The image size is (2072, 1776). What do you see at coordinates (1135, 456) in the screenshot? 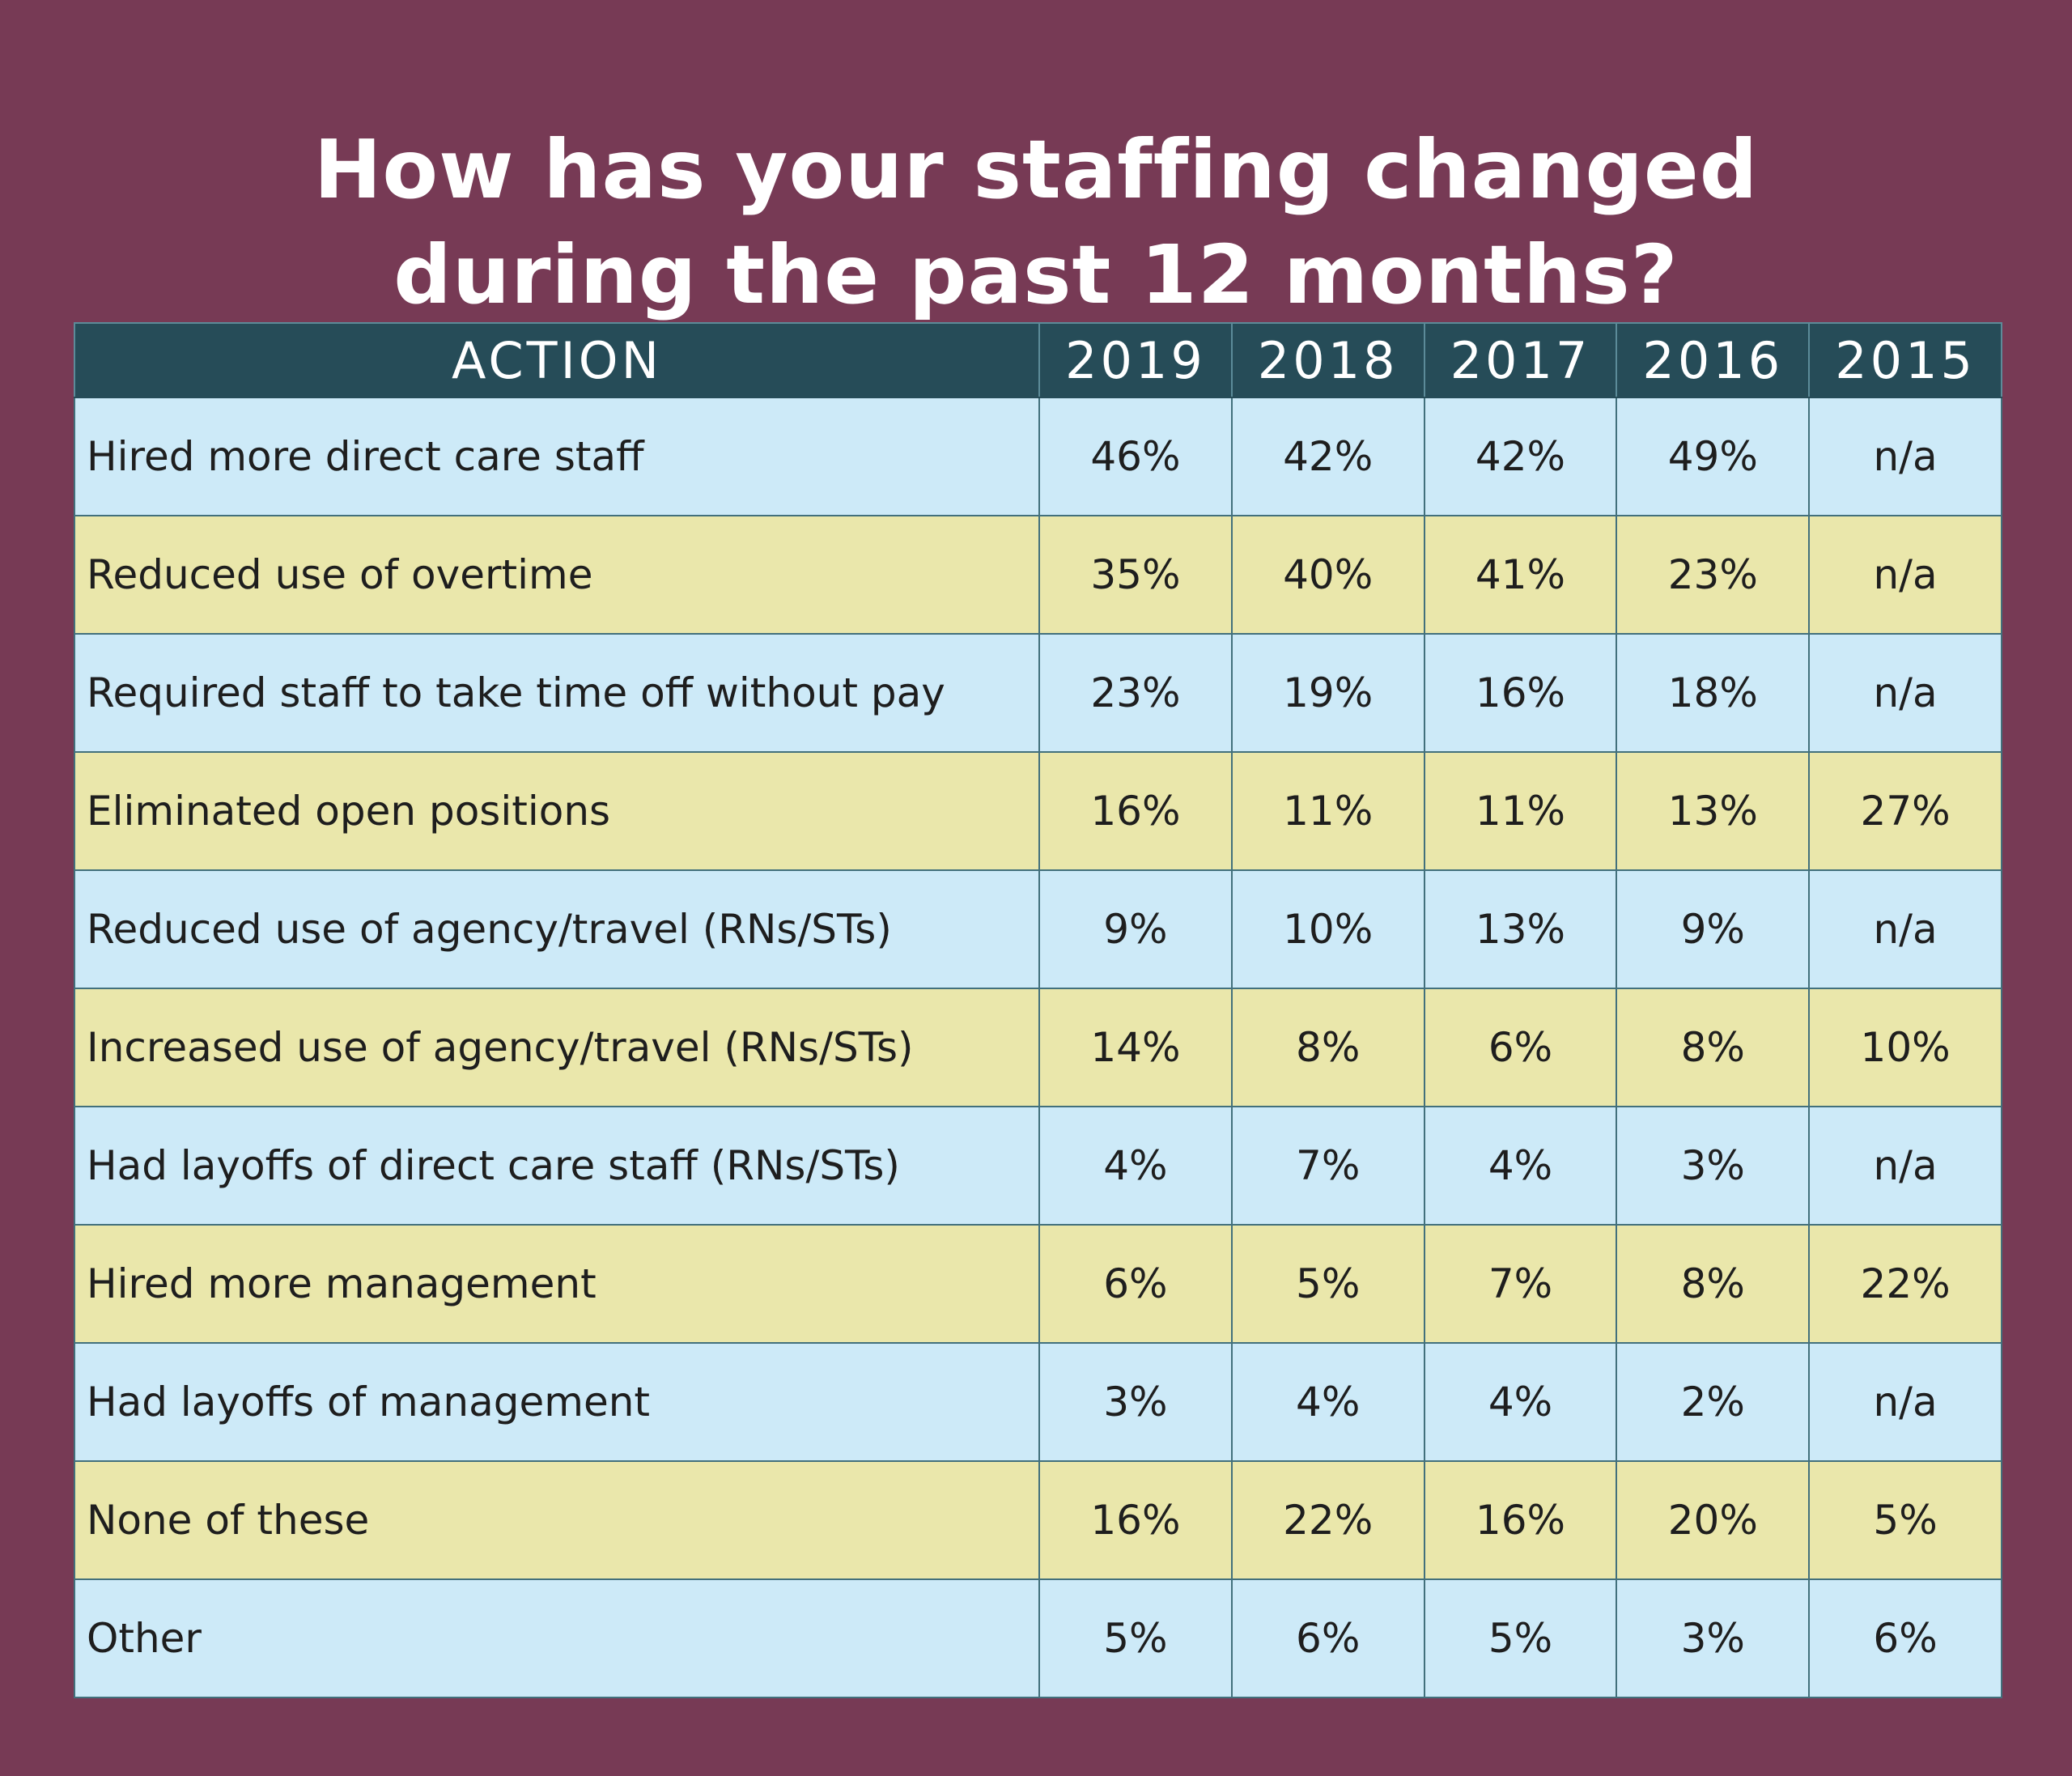
I see `value-cell: 46%` at bounding box center [1135, 456].